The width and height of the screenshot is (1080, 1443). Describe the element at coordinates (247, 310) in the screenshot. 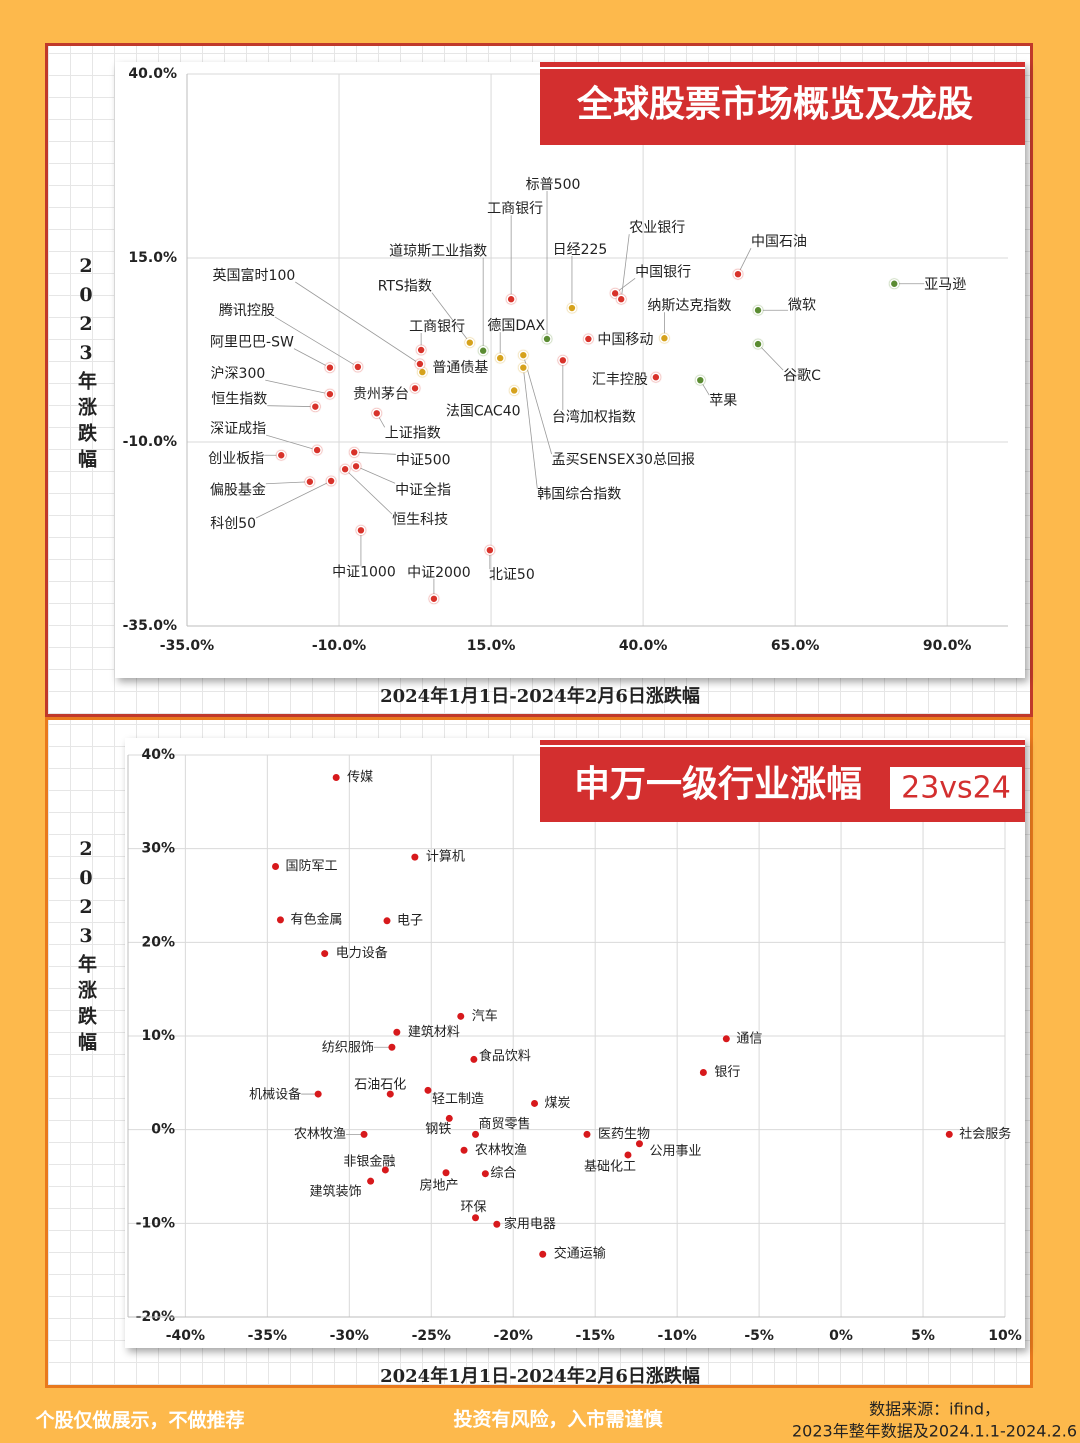

I see `point-label: 腾讯控股` at that location.